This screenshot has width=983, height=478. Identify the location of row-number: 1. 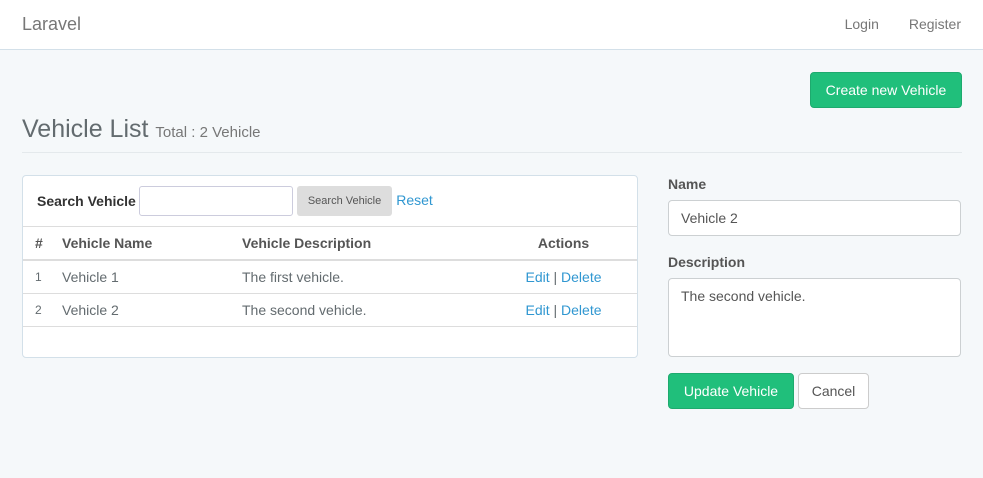
(42, 277).